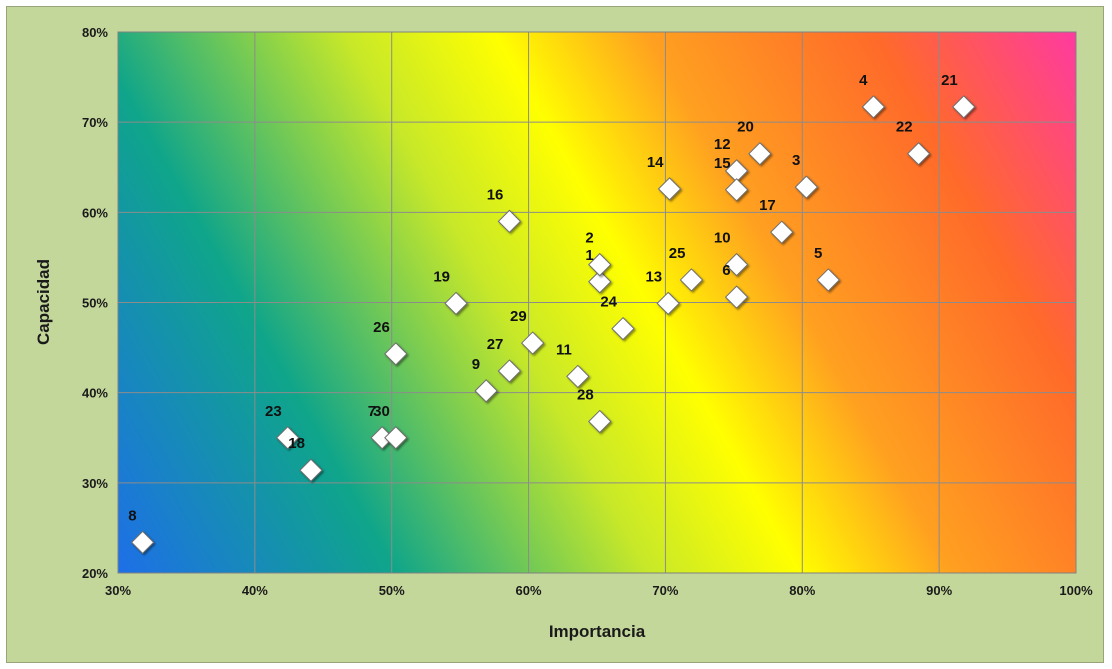 Image resolution: width=1112 pixels, height=669 pixels. What do you see at coordinates (118, 590) in the screenshot?
I see `x-tick-label: 30%` at bounding box center [118, 590].